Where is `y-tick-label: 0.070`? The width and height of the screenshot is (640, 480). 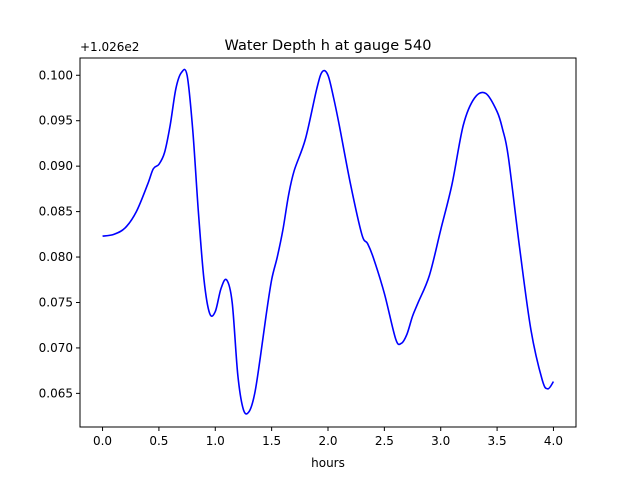
y-tick-label: 0.070 is located at coordinates (56, 348).